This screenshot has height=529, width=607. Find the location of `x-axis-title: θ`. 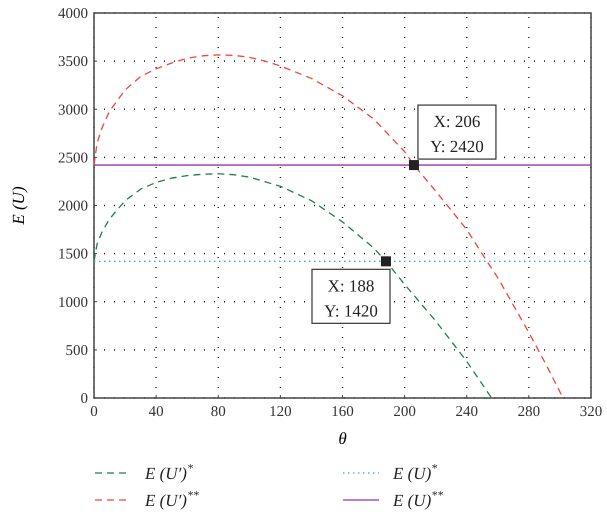

x-axis-title: θ is located at coordinates (342, 438).